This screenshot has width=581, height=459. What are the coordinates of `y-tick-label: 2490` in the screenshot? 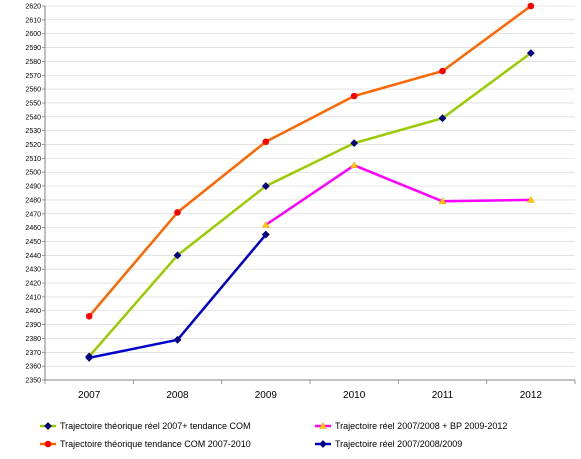 It's located at (33, 187).